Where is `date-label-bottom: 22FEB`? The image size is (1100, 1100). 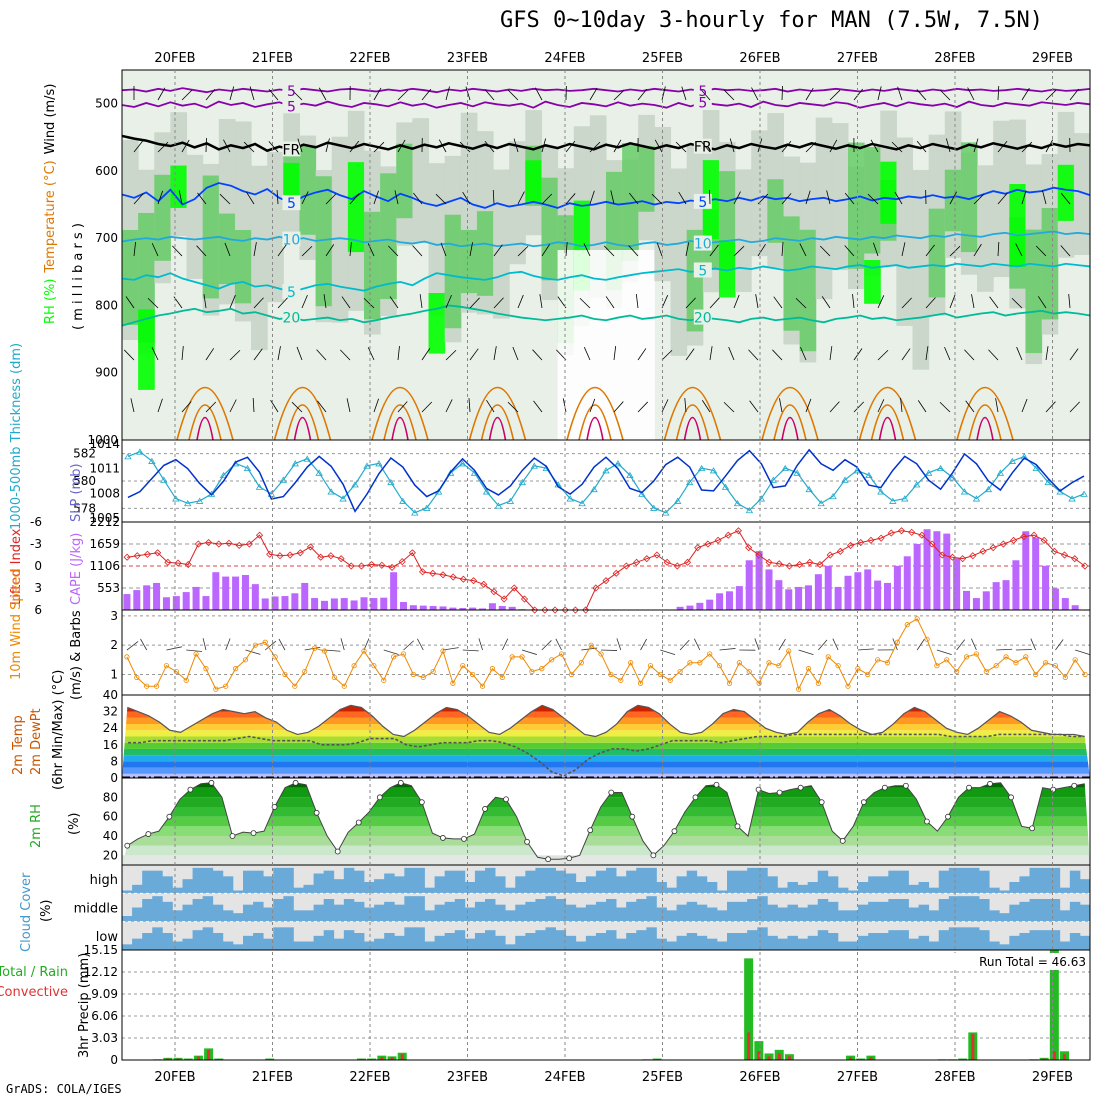
date-label-bottom: 22FEB is located at coordinates (369, 1077).